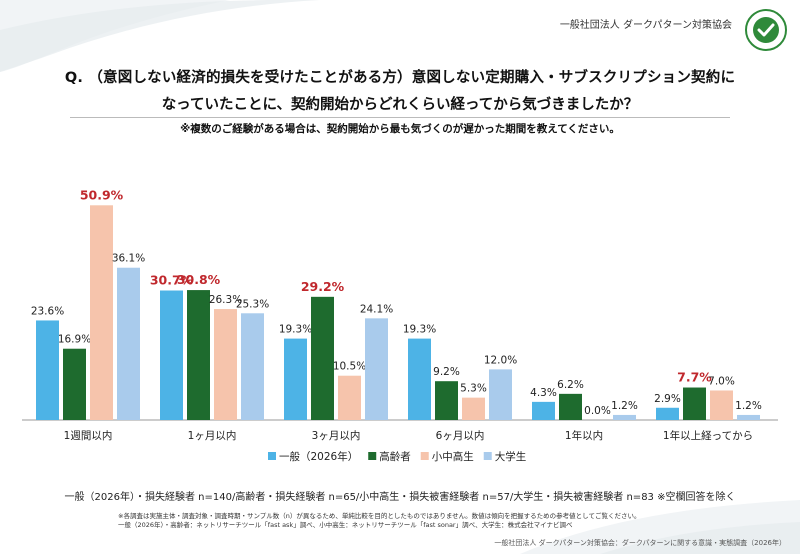  I want to click on data-label: 36.1%, so click(128, 259).